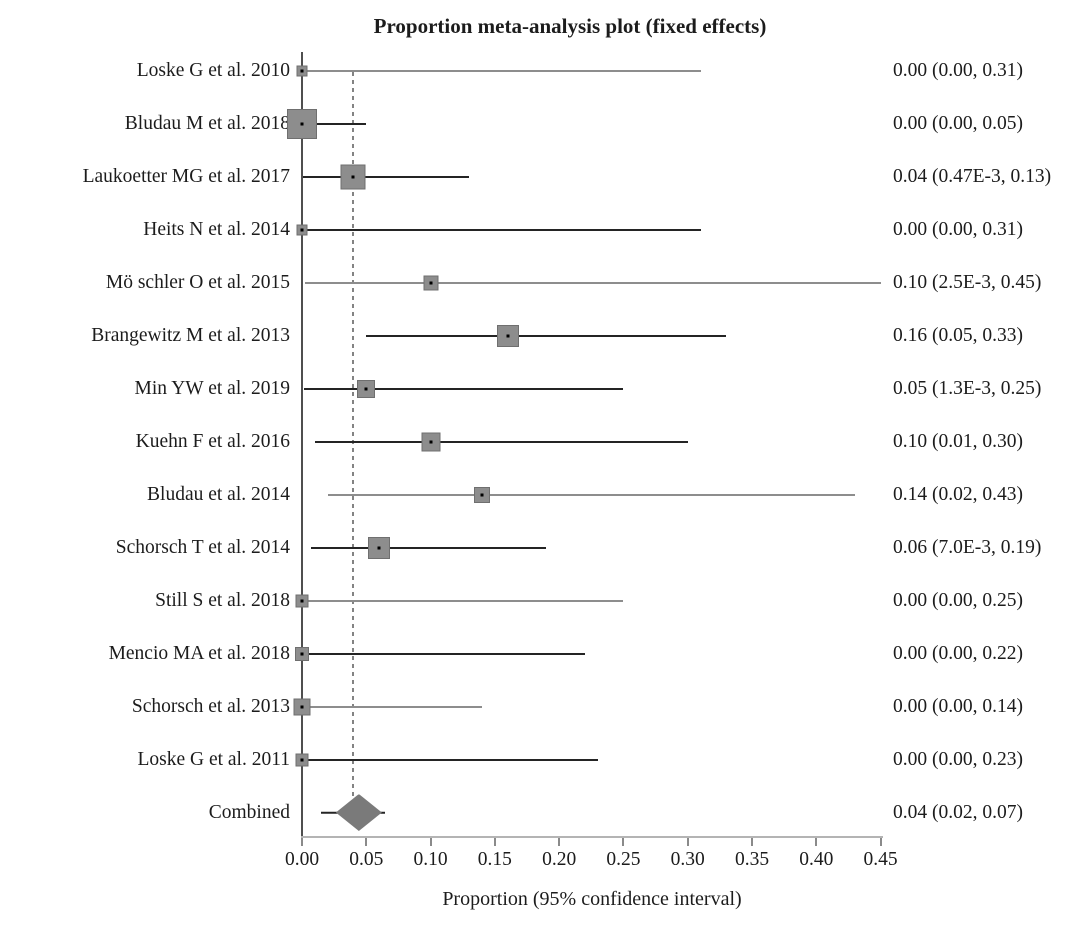 This screenshot has height=930, width=1092. I want to click on x-tick-label: 0.05, so click(366, 859).